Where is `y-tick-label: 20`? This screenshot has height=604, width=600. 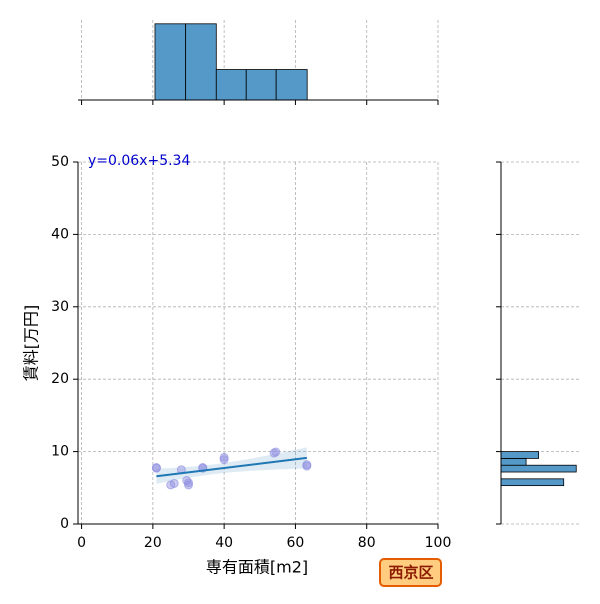 y-tick-label: 20 is located at coordinates (60, 379).